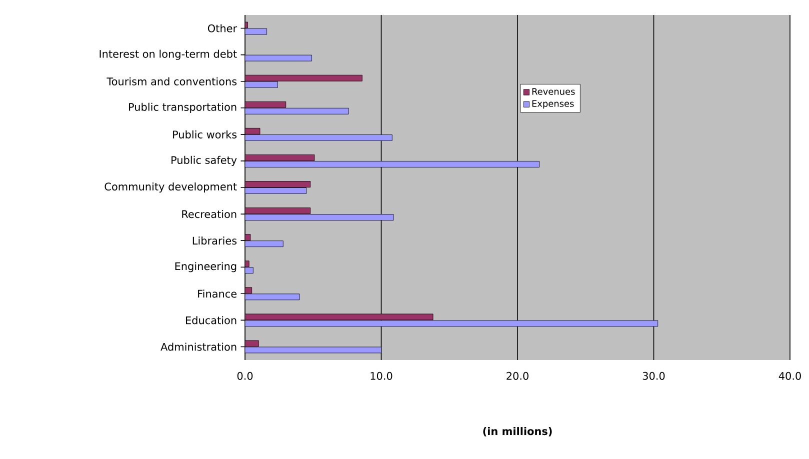  Describe the element at coordinates (205, 267) in the screenshot. I see `y-tick-label: Engineering` at that location.